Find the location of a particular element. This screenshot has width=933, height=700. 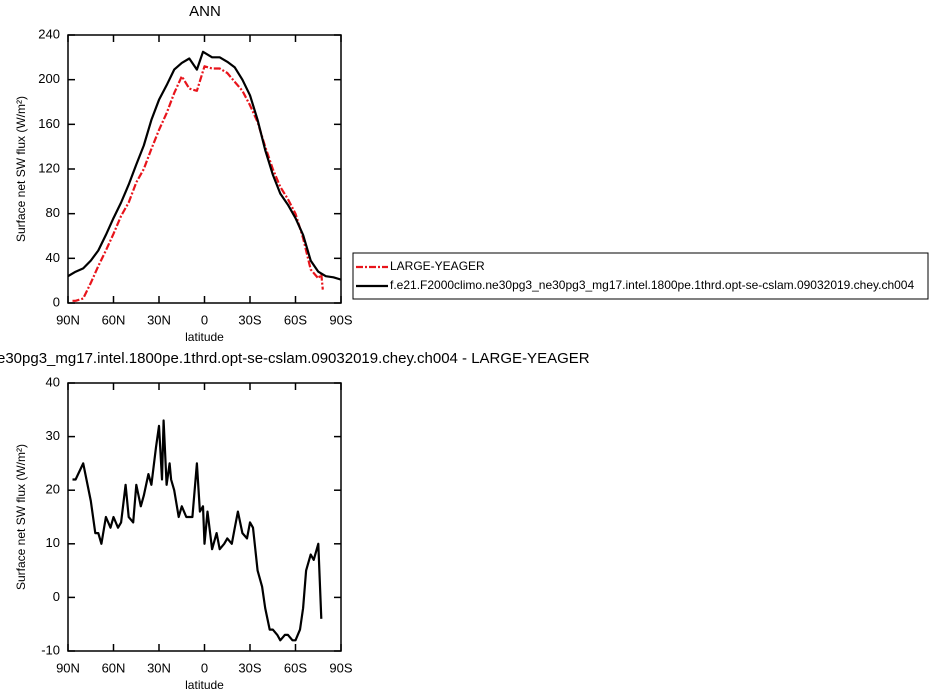

legend-box is located at coordinates (640, 276).